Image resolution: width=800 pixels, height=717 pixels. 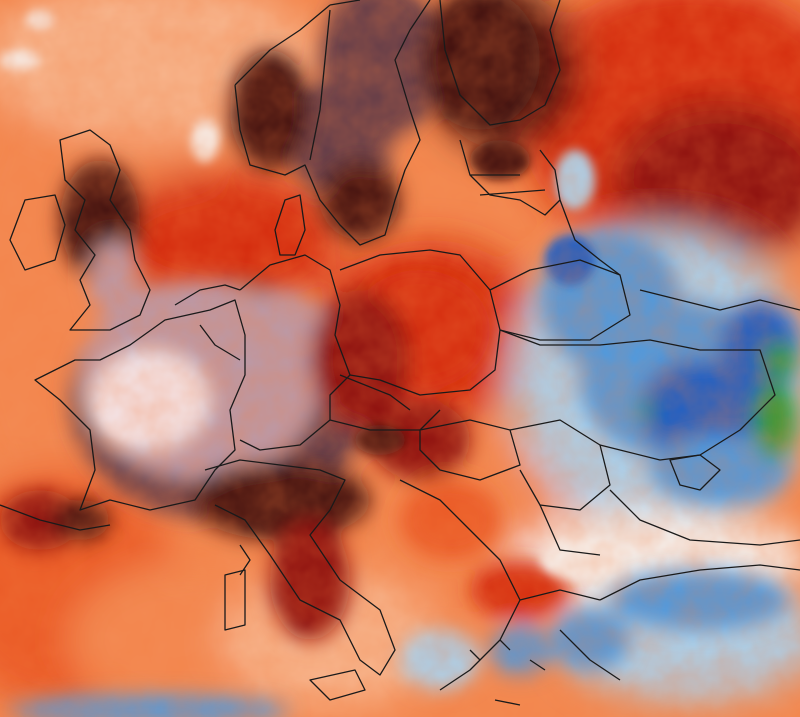 I want to click on norway-sweden-border, so click(x=320, y=85).